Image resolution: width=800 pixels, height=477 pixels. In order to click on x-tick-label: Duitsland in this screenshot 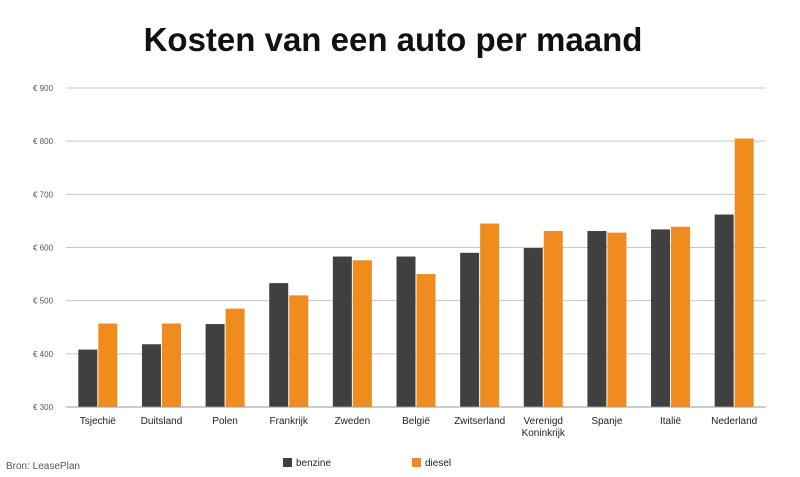, I will do `click(162, 421)`.